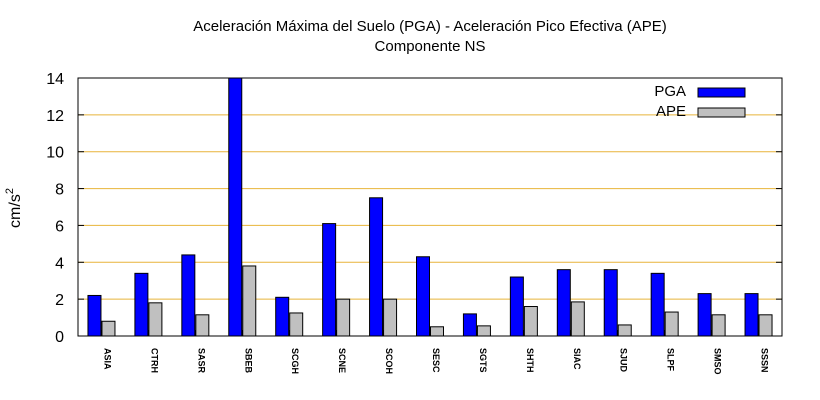 The width and height of the screenshot is (820, 400). What do you see at coordinates (59, 190) in the screenshot?
I see `y-tick-label: 8` at bounding box center [59, 190].